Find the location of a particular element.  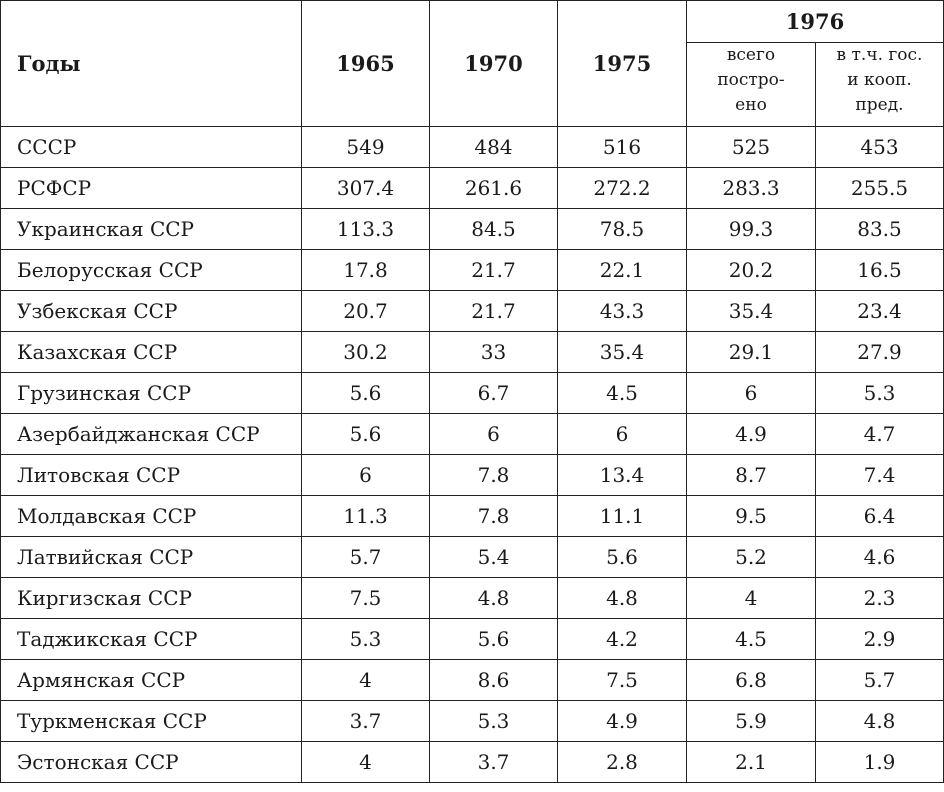

year-1970-header: 1970 is located at coordinates (493, 63).